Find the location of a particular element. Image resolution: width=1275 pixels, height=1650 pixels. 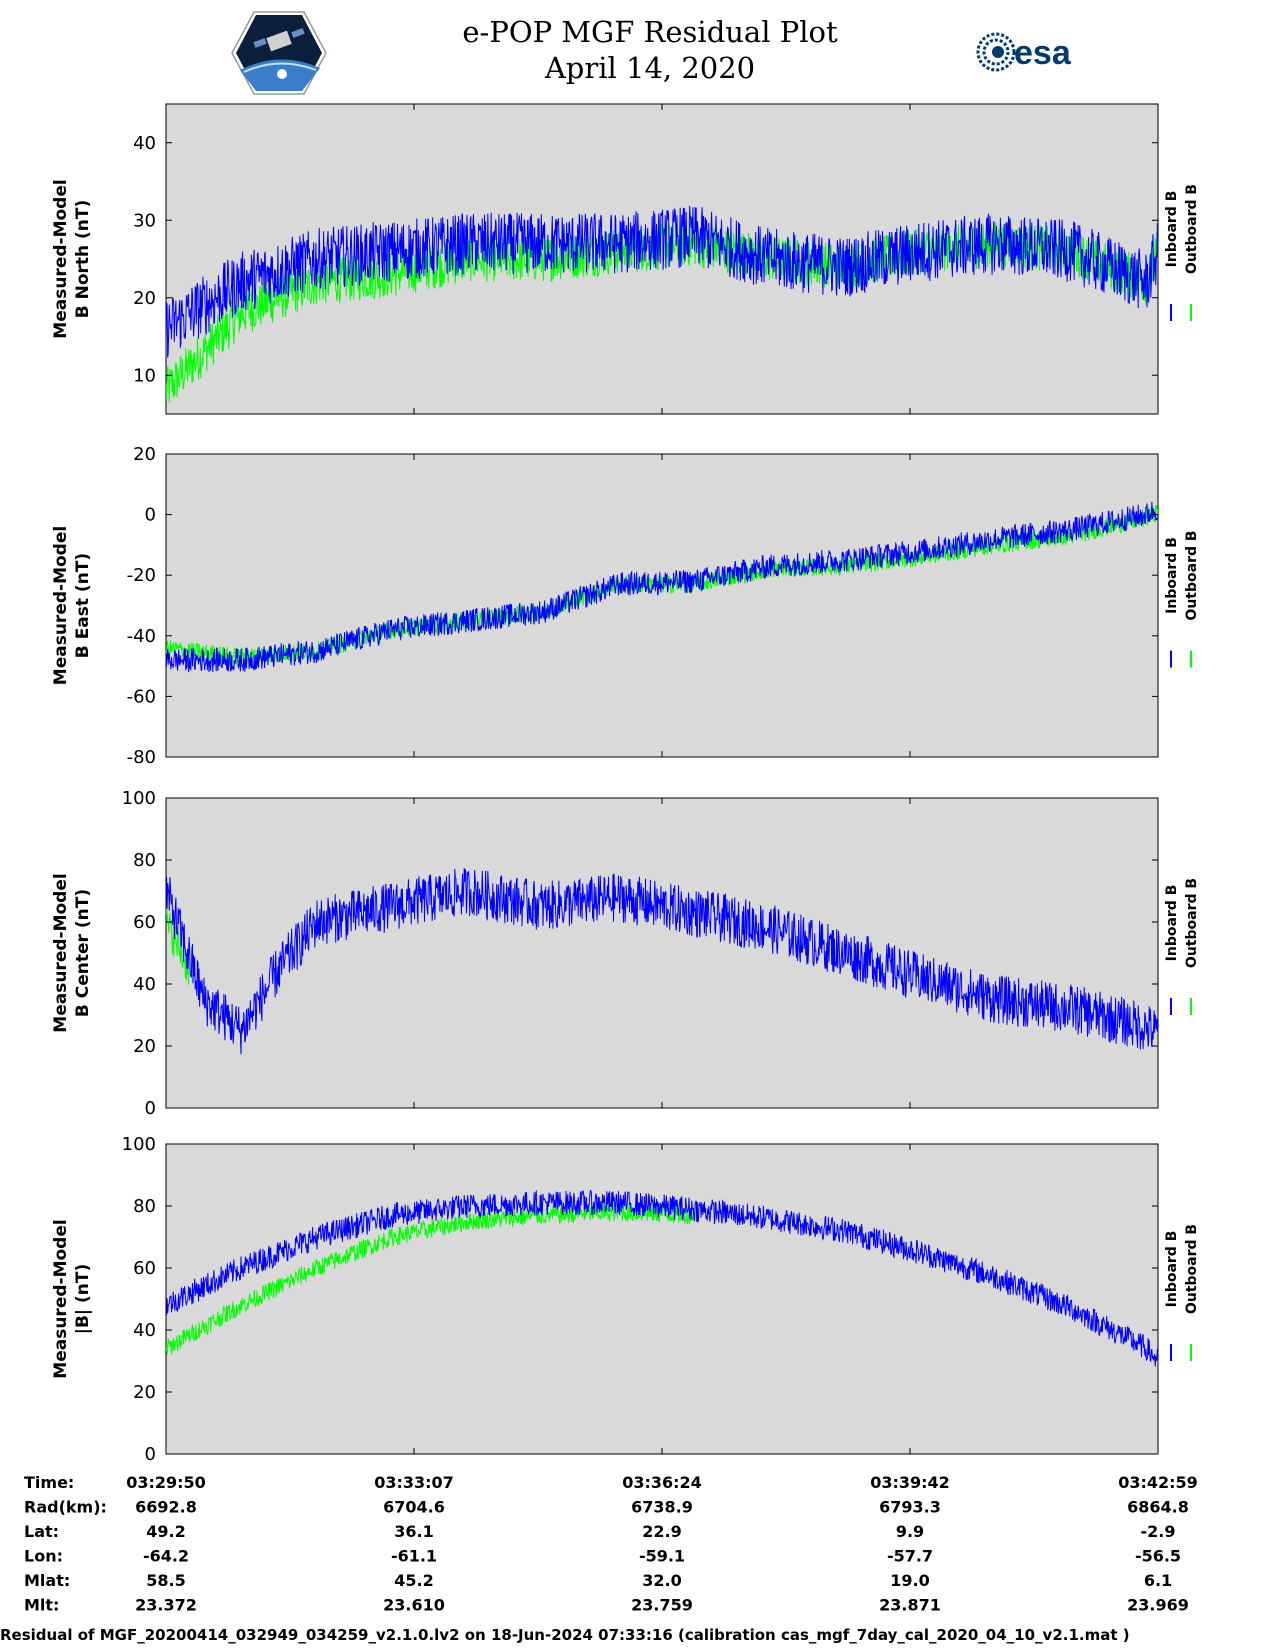

esa-logo-text: esa is located at coordinates (1043, 53).